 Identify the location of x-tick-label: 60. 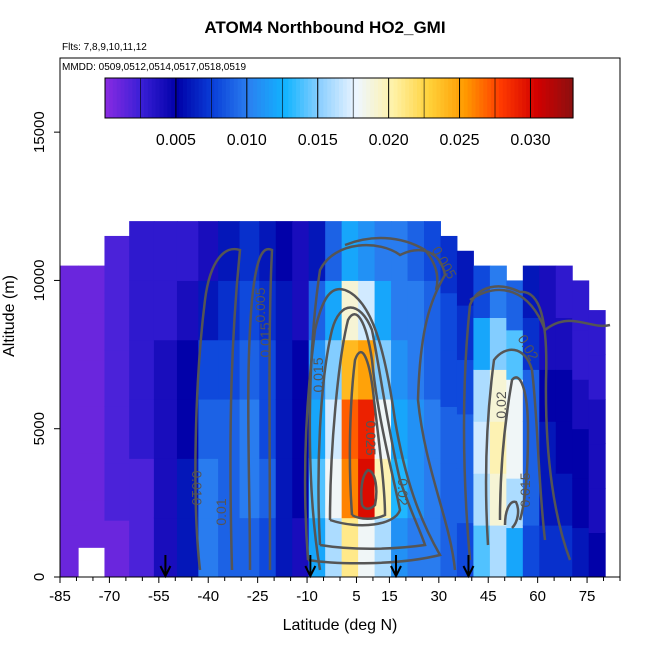
(537, 596).